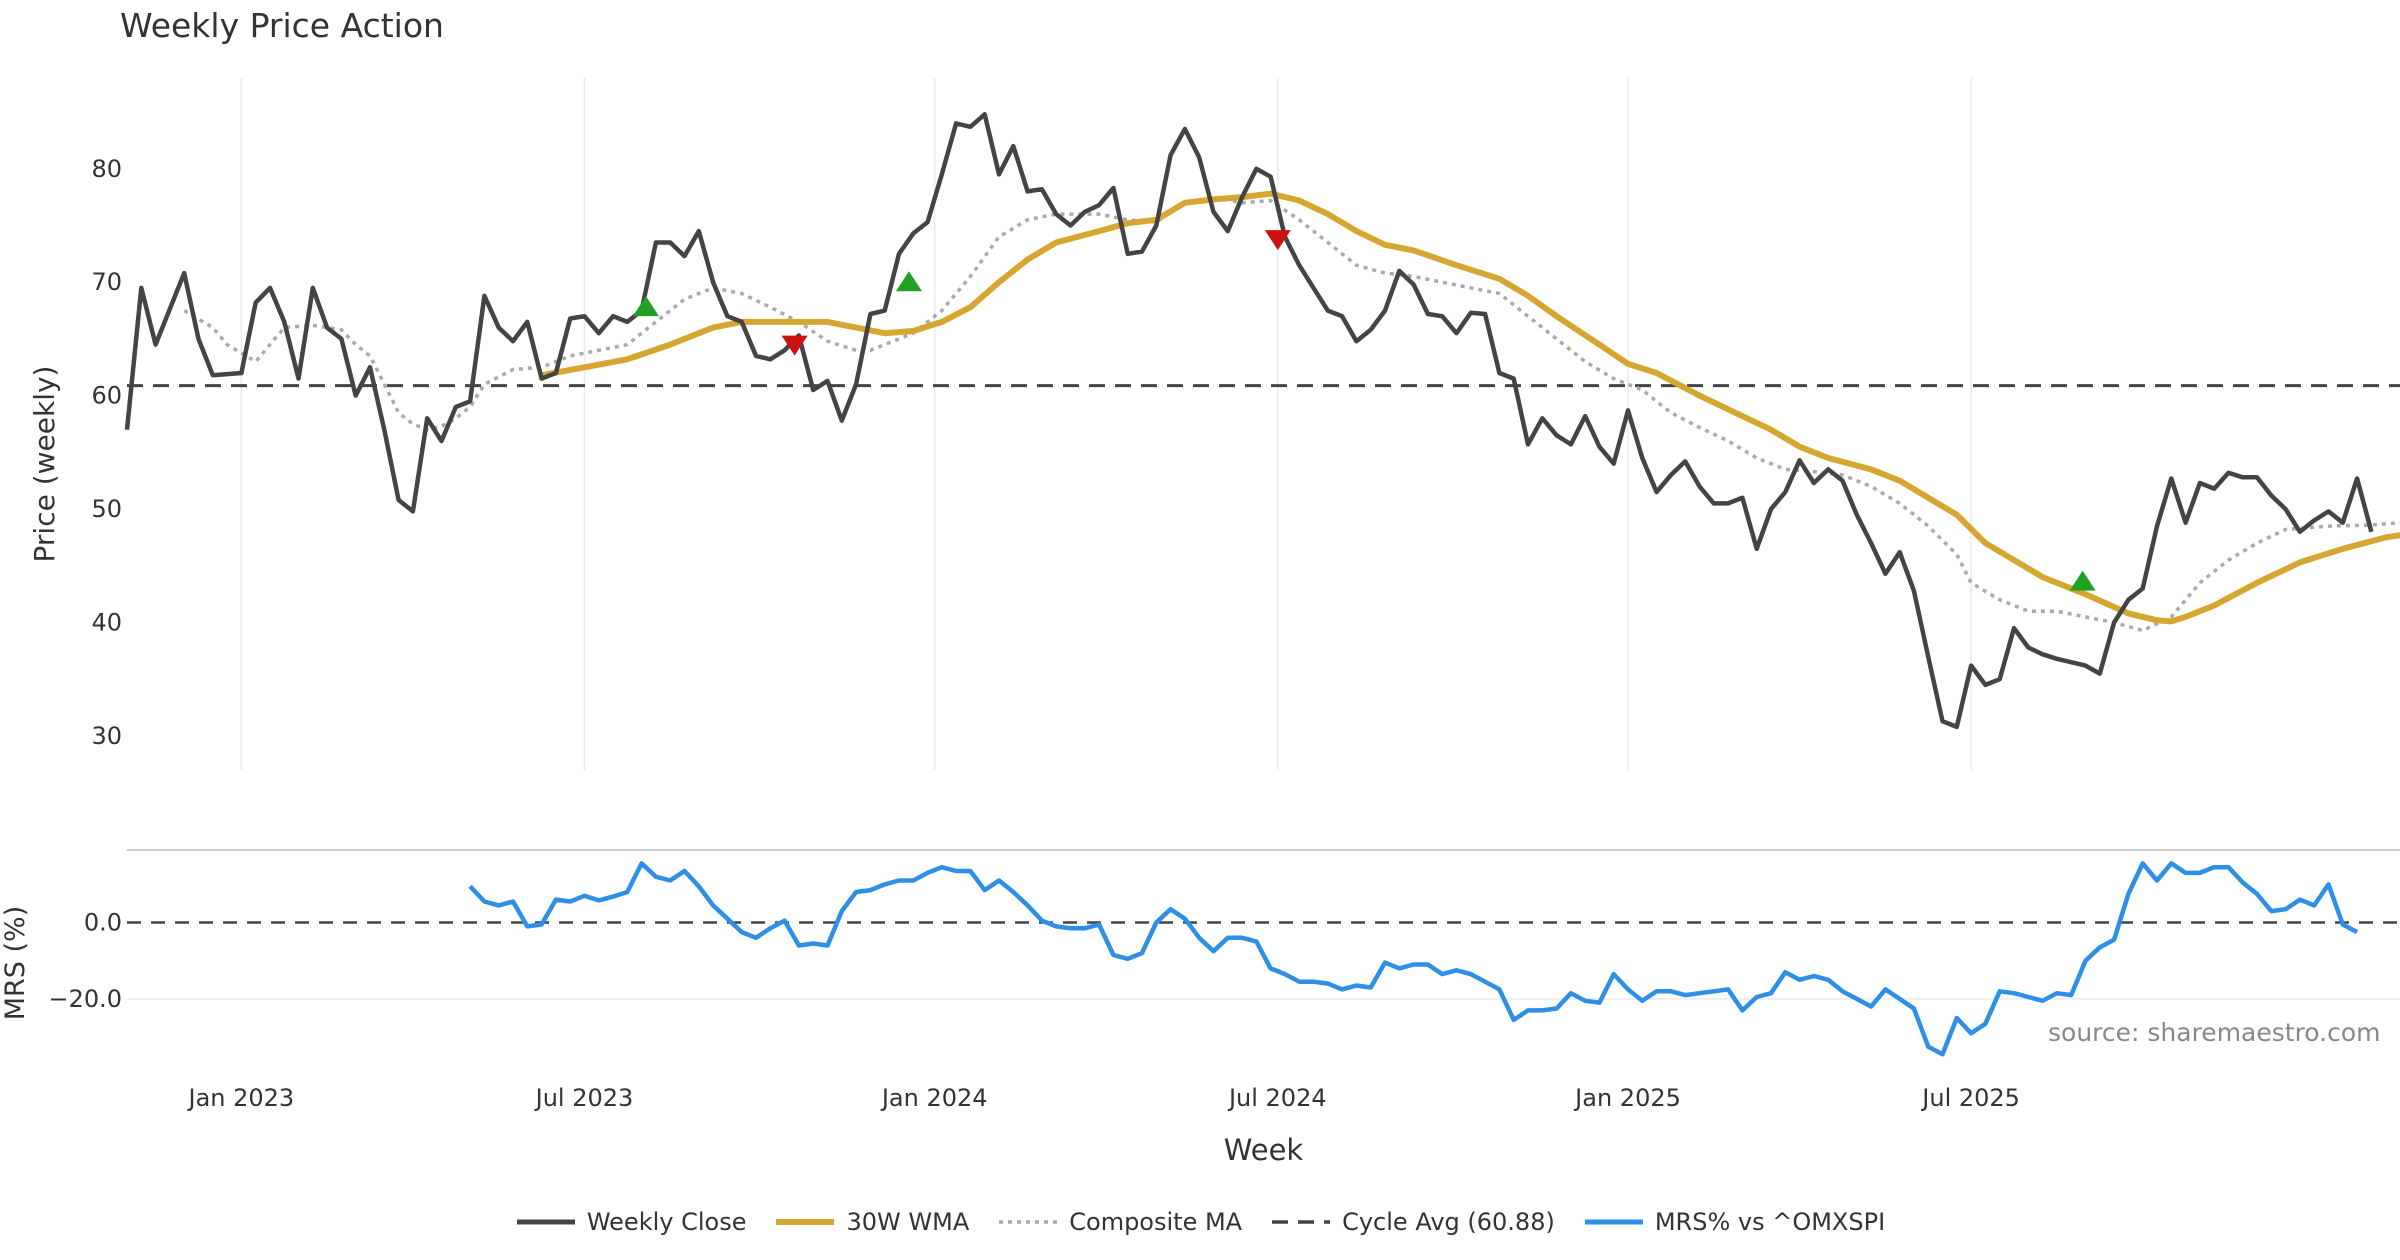 The width and height of the screenshot is (2400, 1260). Describe the element at coordinates (934, 1098) in the screenshot. I see `x-tick-label: Jan 2024` at that location.